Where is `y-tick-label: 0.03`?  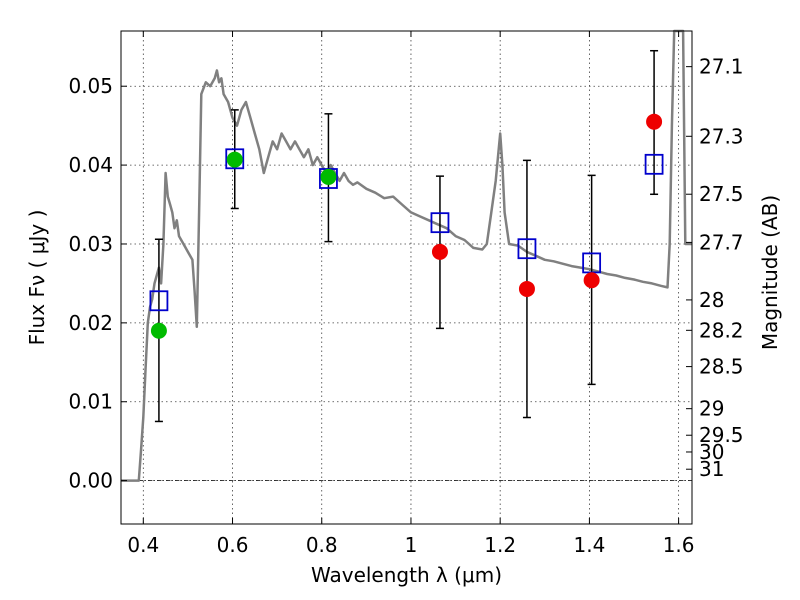 y-tick-label: 0.03 is located at coordinates (90, 244).